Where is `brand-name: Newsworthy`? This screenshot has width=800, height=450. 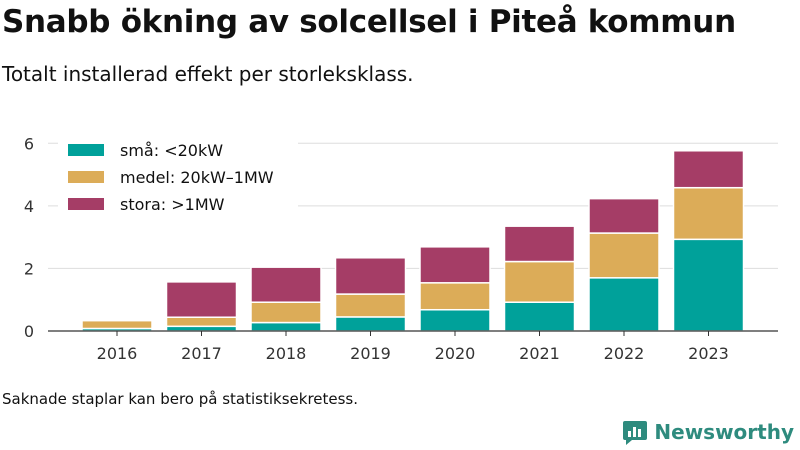
brand-name: Newsworthy is located at coordinates (724, 432).